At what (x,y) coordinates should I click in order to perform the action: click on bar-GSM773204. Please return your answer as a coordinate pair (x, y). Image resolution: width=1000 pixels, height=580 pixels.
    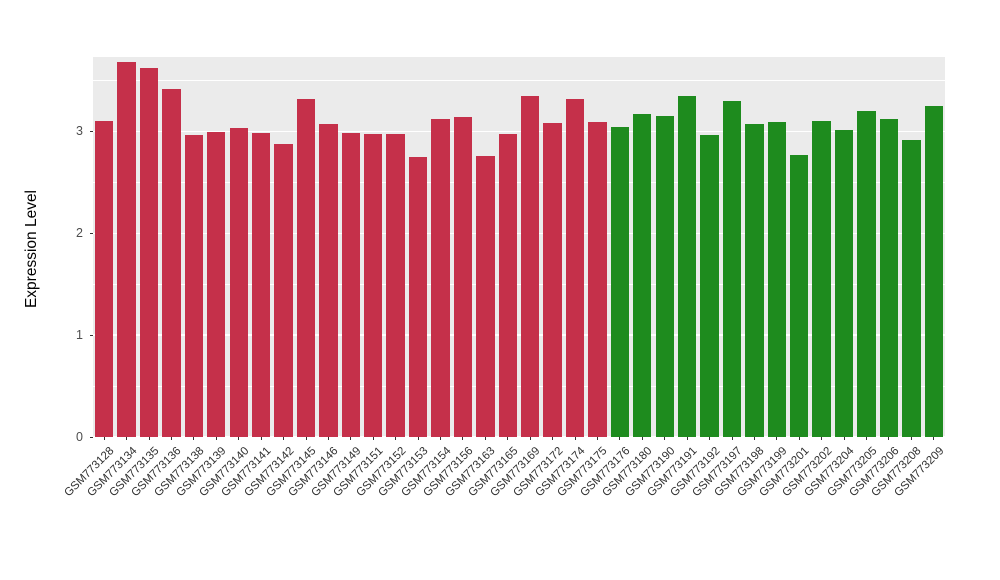
    Looking at the image, I should click on (844, 283).